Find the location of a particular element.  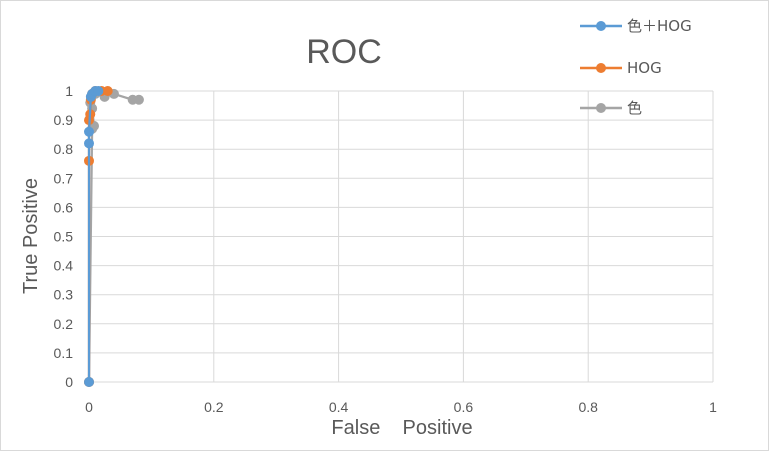

x-tick-label: 0.6 is located at coordinates (464, 407).